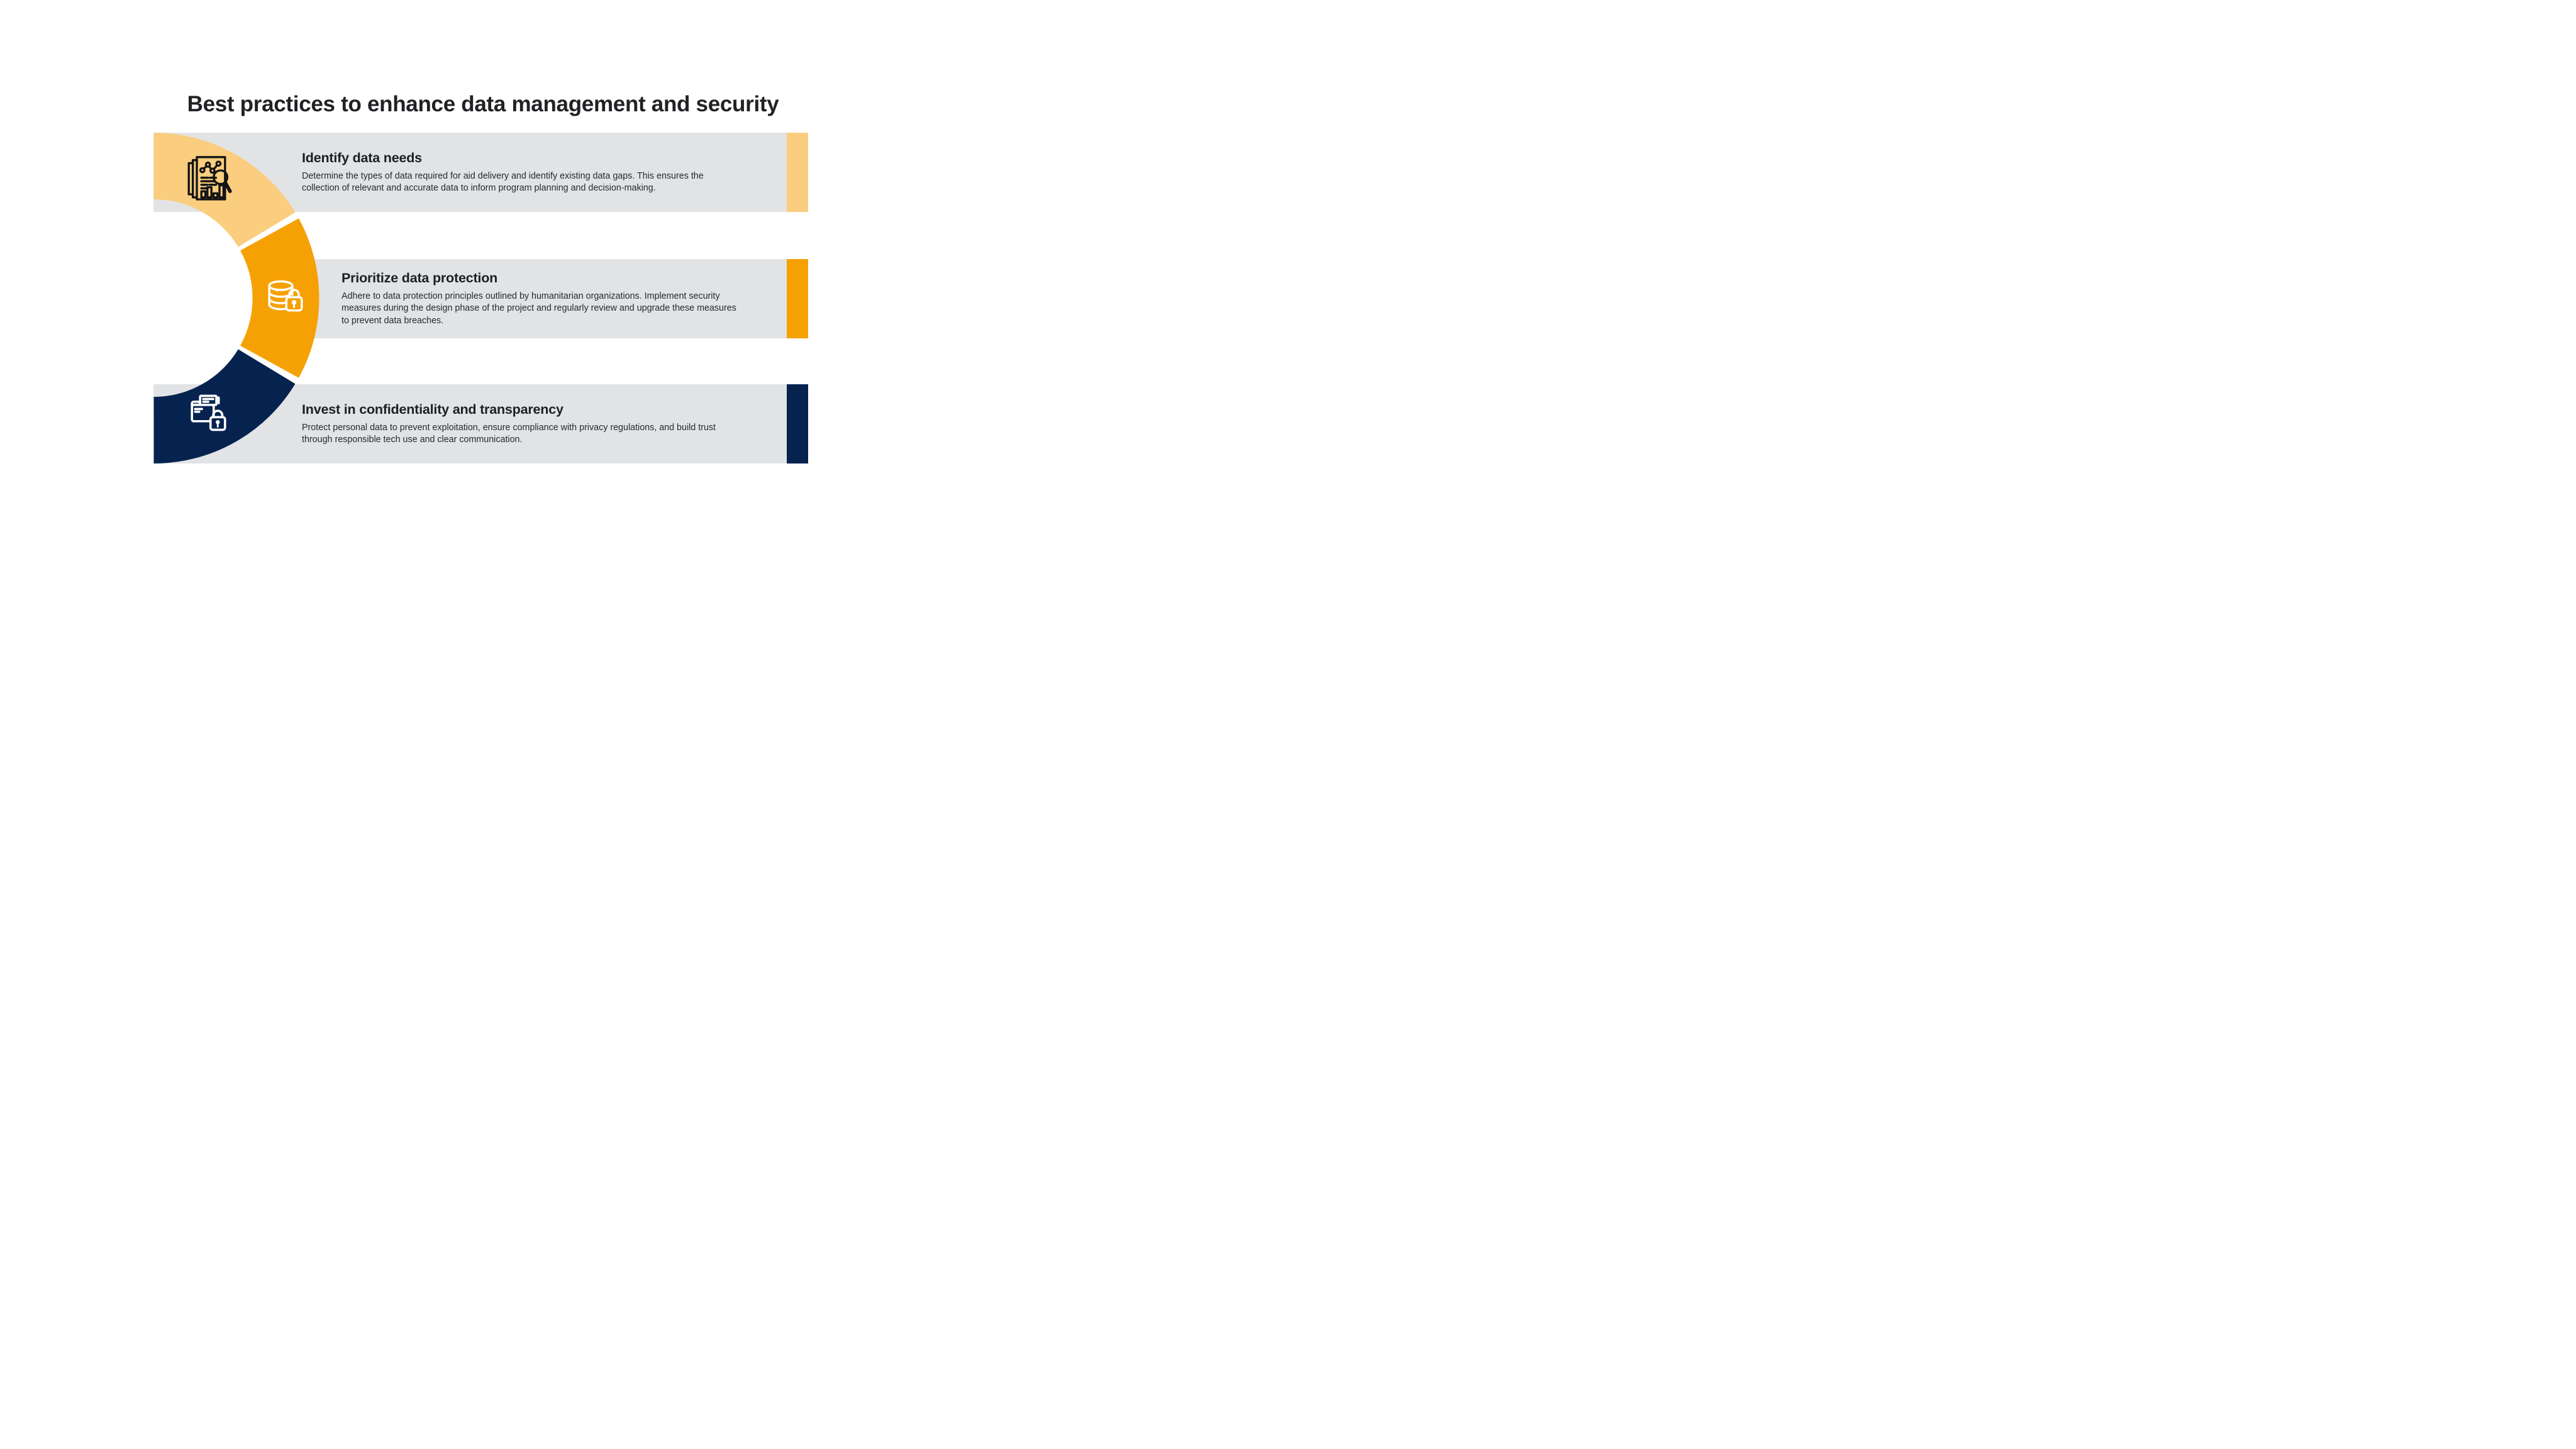  Describe the element at coordinates (275, 289) in the screenshot. I see `db-dots` at that location.